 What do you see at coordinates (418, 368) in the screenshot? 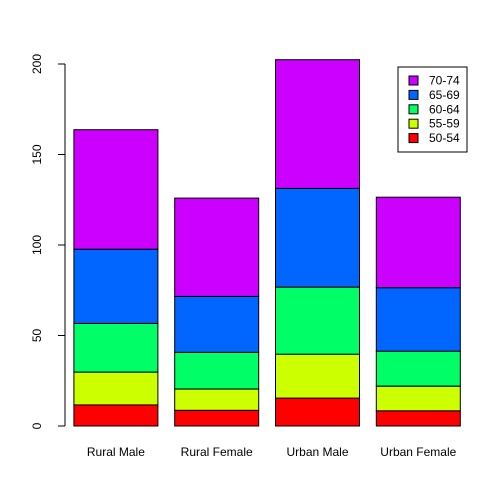
I see `bar-segment-60-64-urban-female` at bounding box center [418, 368].